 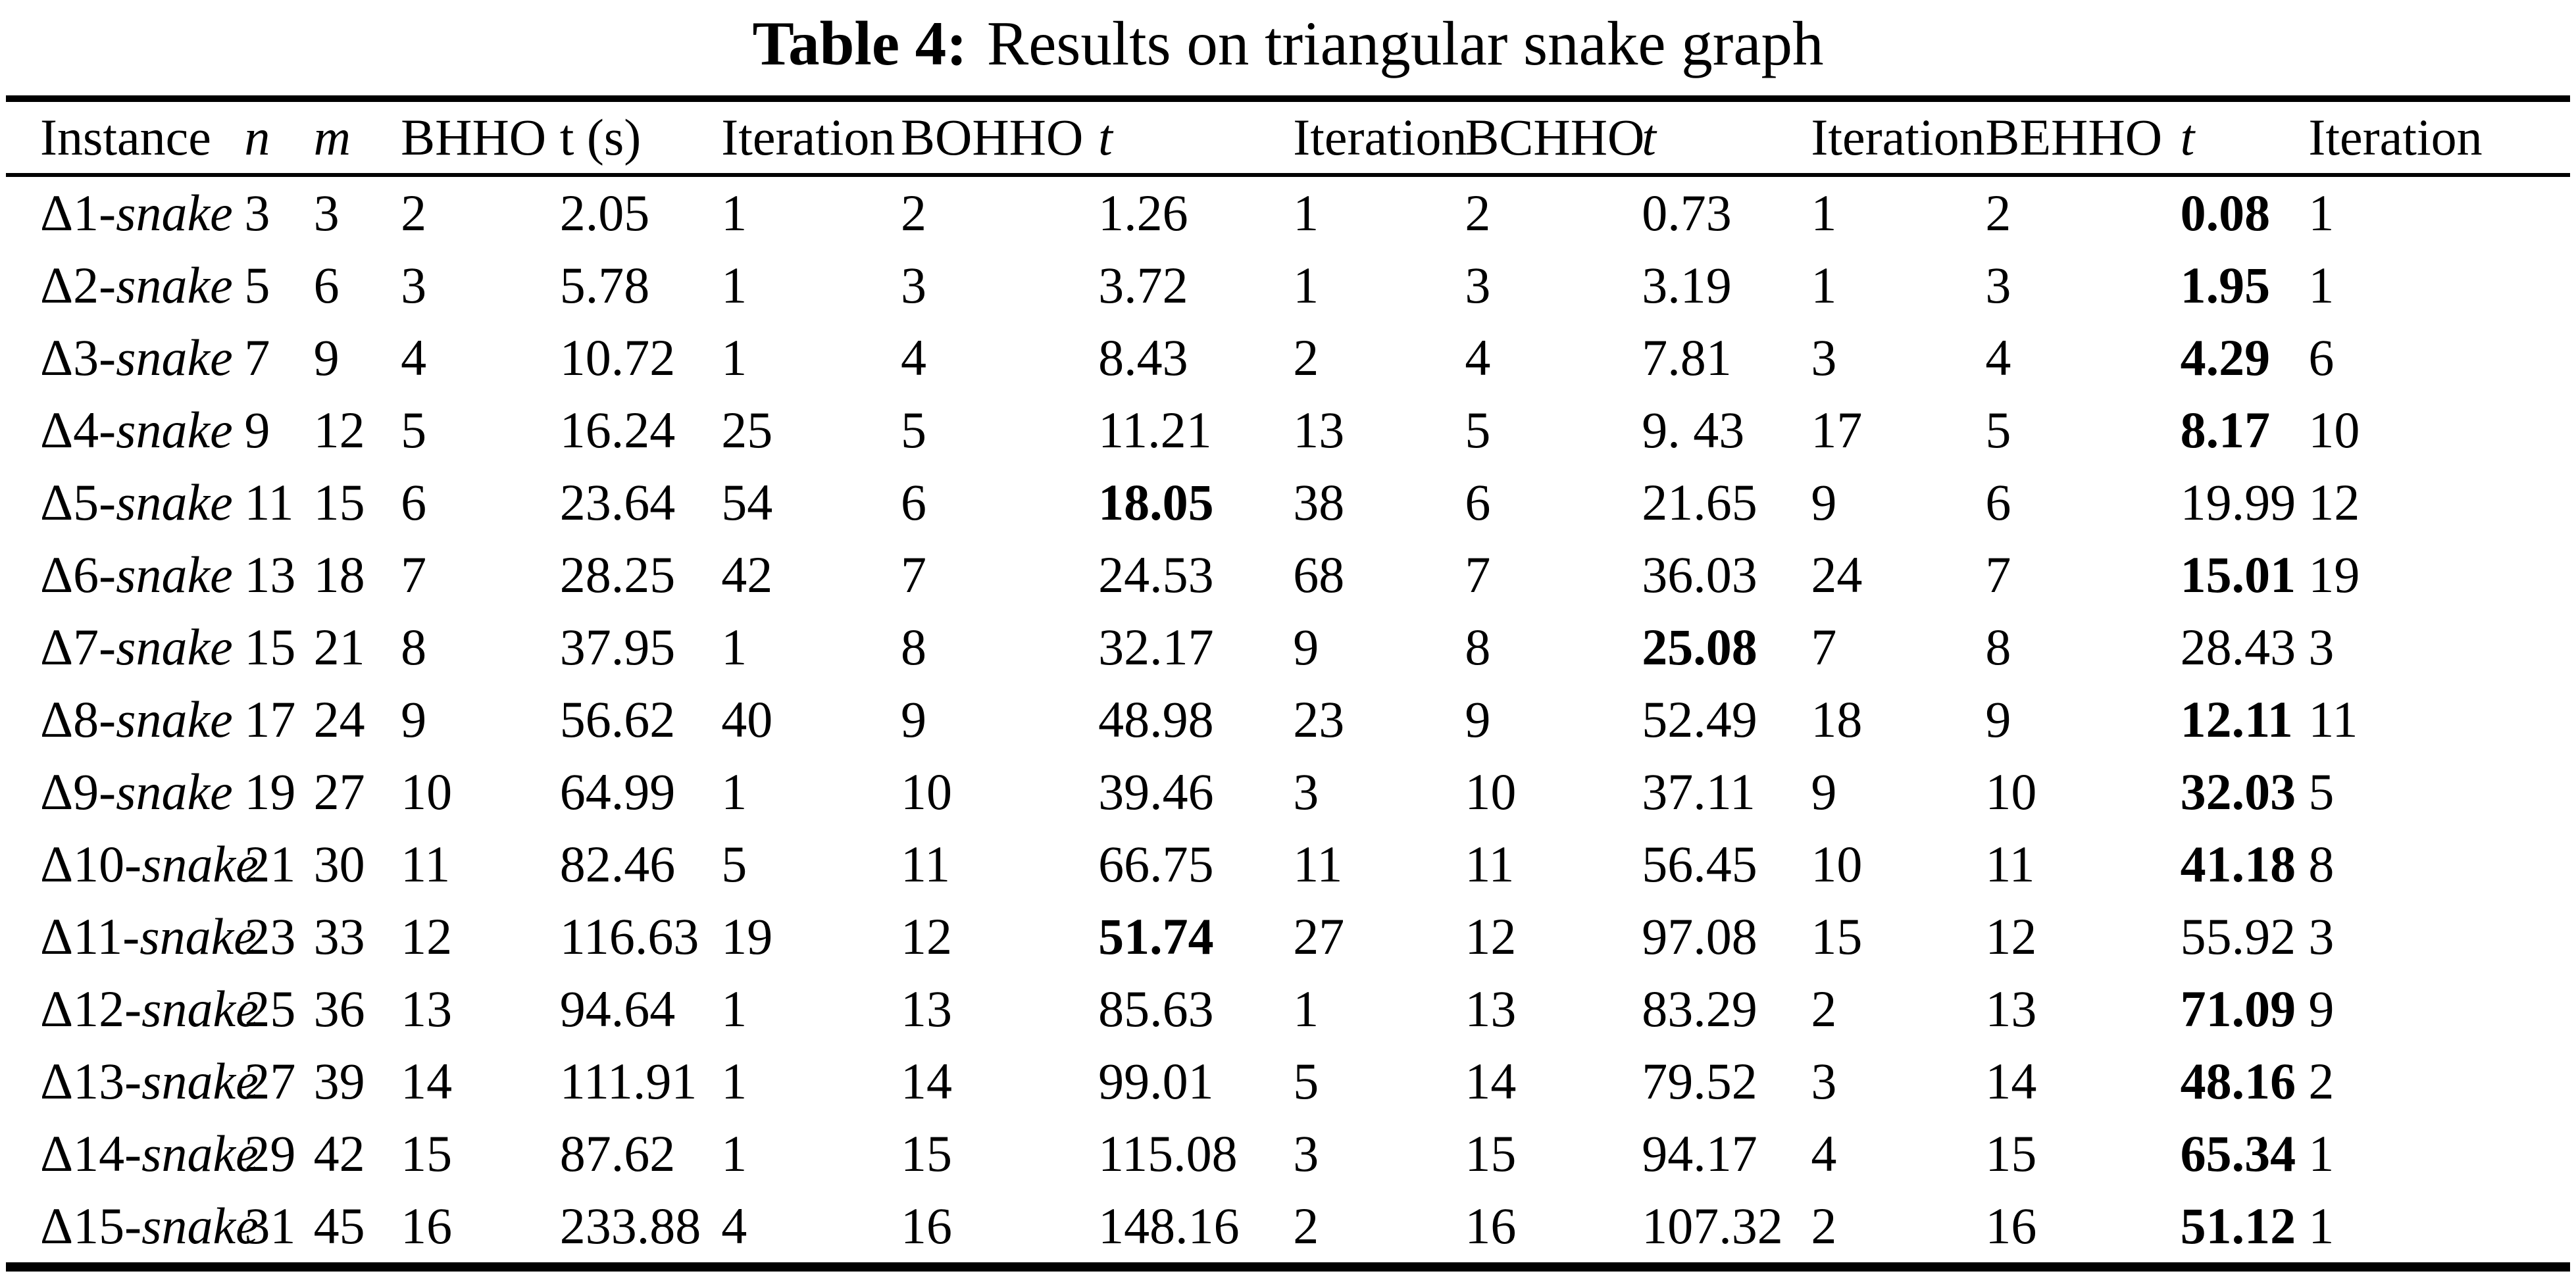 I want to click on cell-iter_bchho: 4, so click(x=1824, y=1154).